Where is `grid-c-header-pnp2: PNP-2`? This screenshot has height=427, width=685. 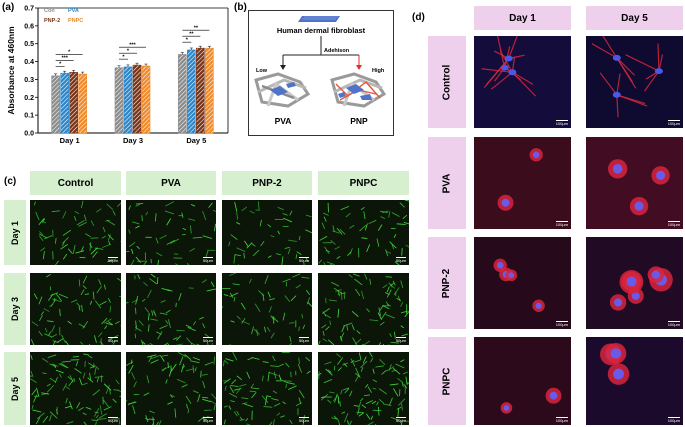
grid-c-header-pnp2: PNP-2 is located at coordinates (267, 183).